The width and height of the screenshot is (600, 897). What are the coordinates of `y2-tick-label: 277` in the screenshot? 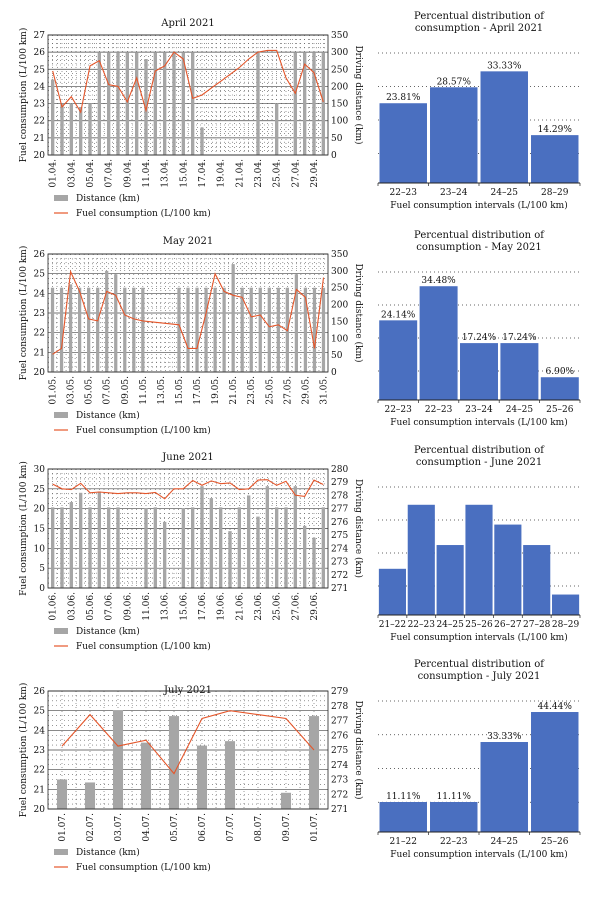 It's located at (339, 722).